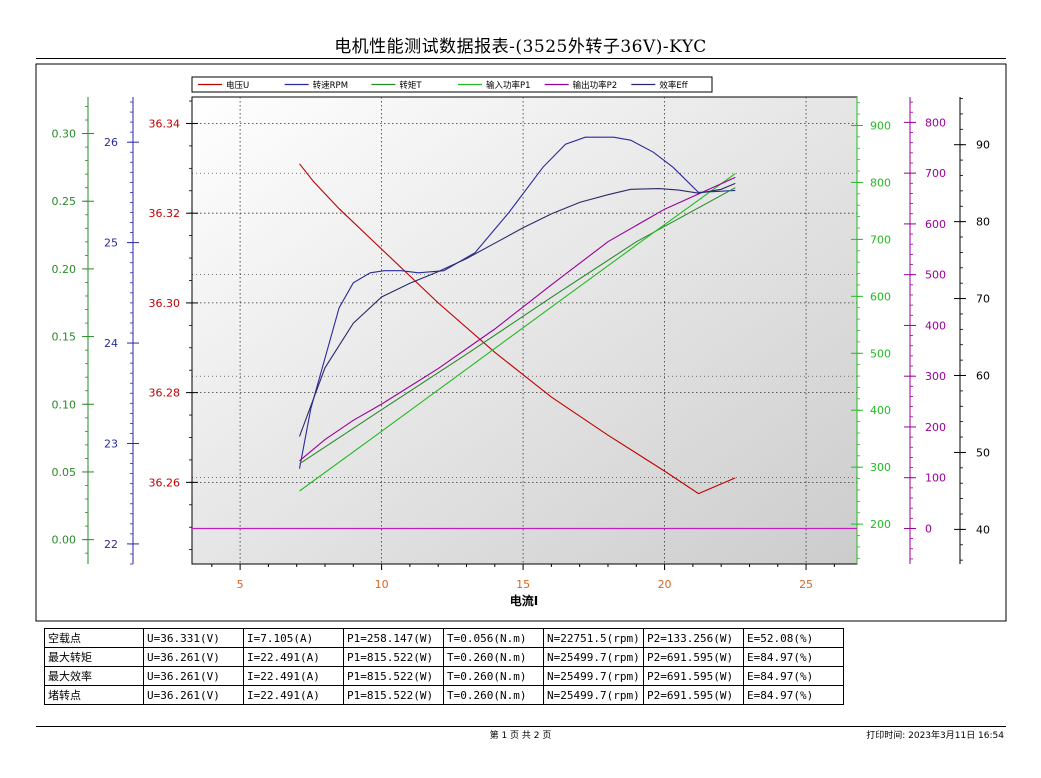  I want to click on eff-tick-label: 80, so click(983, 222).